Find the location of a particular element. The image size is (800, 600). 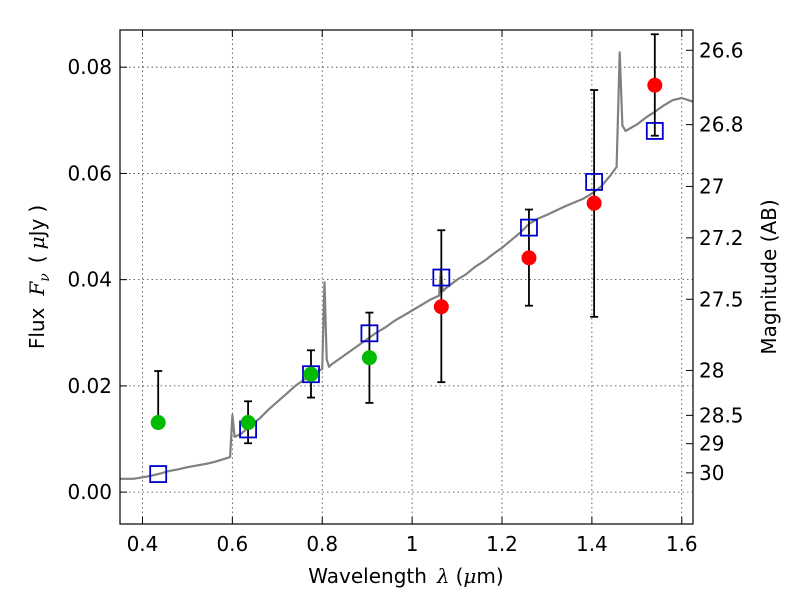

x-axis-title: Wavelength is located at coordinates (367, 576).